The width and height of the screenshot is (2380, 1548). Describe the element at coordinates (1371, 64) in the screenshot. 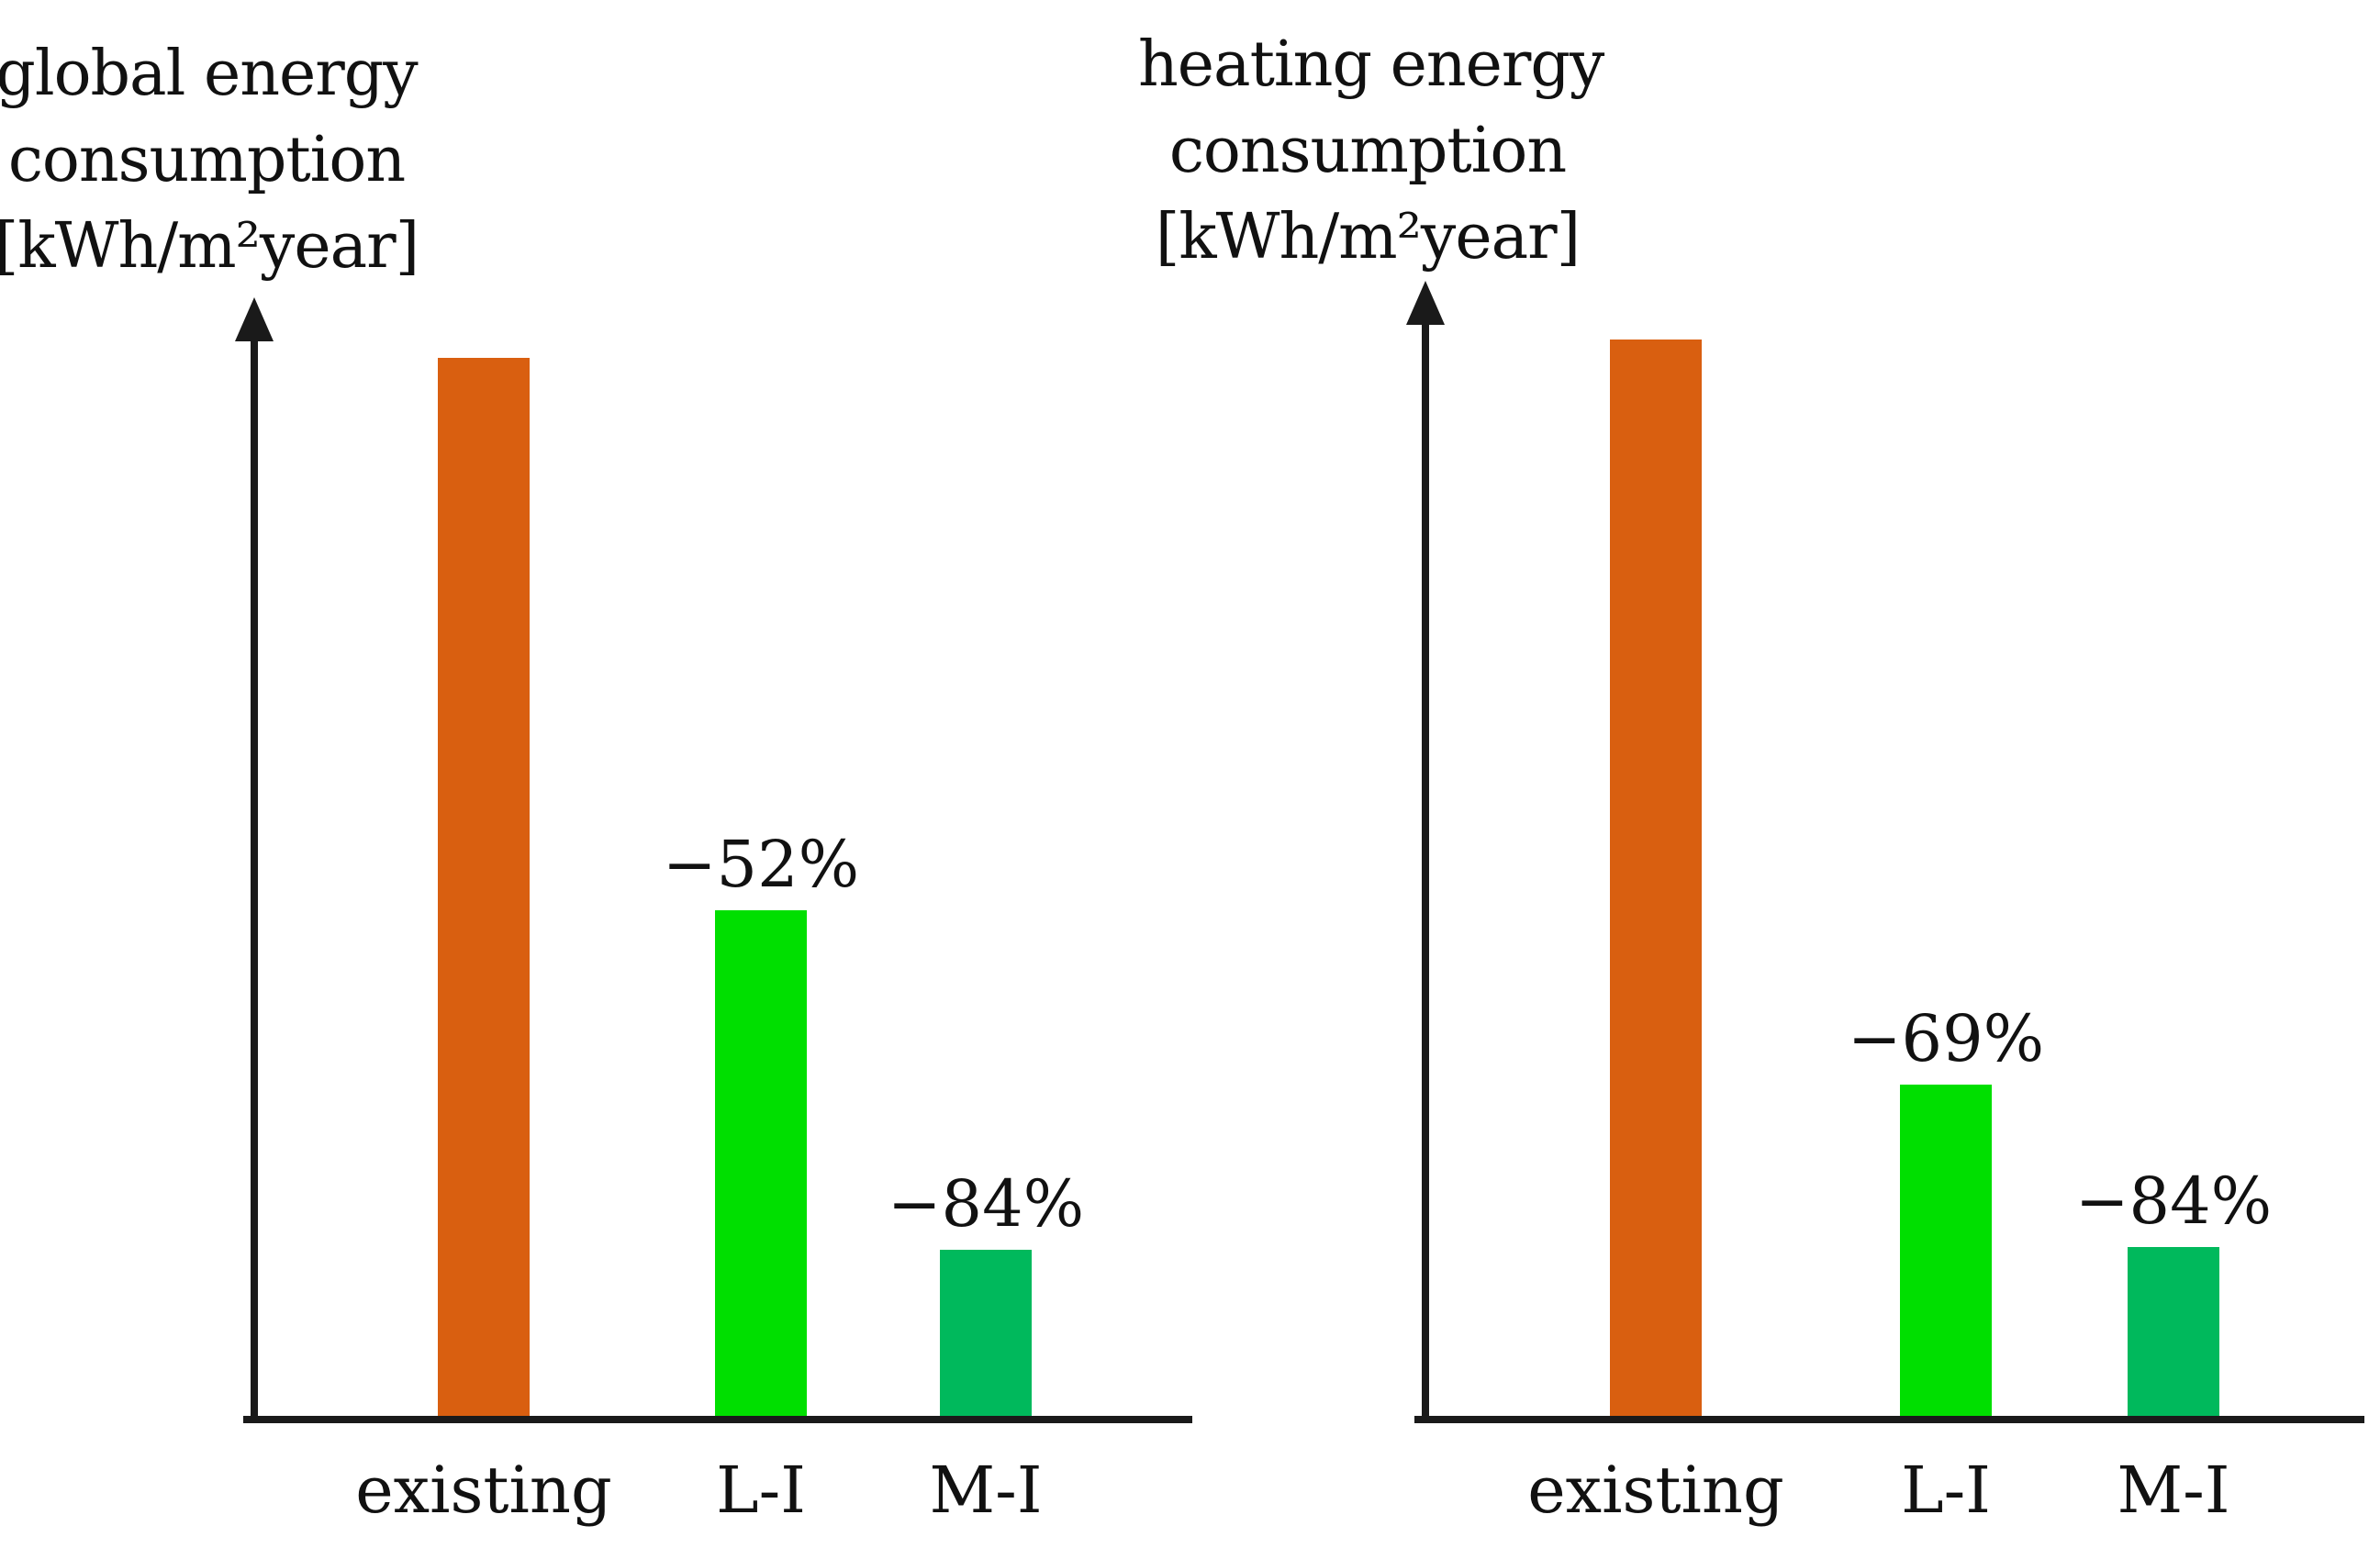

I see `chart-title-line: heating energy` at that location.